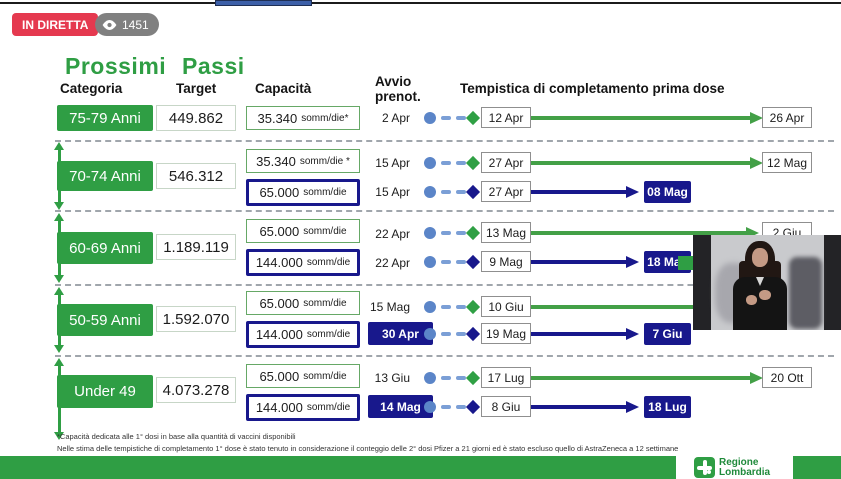 The image size is (841, 479). What do you see at coordinates (667, 192) in the screenshot?
I see `end-date-highlighted: 08 Mag` at bounding box center [667, 192].